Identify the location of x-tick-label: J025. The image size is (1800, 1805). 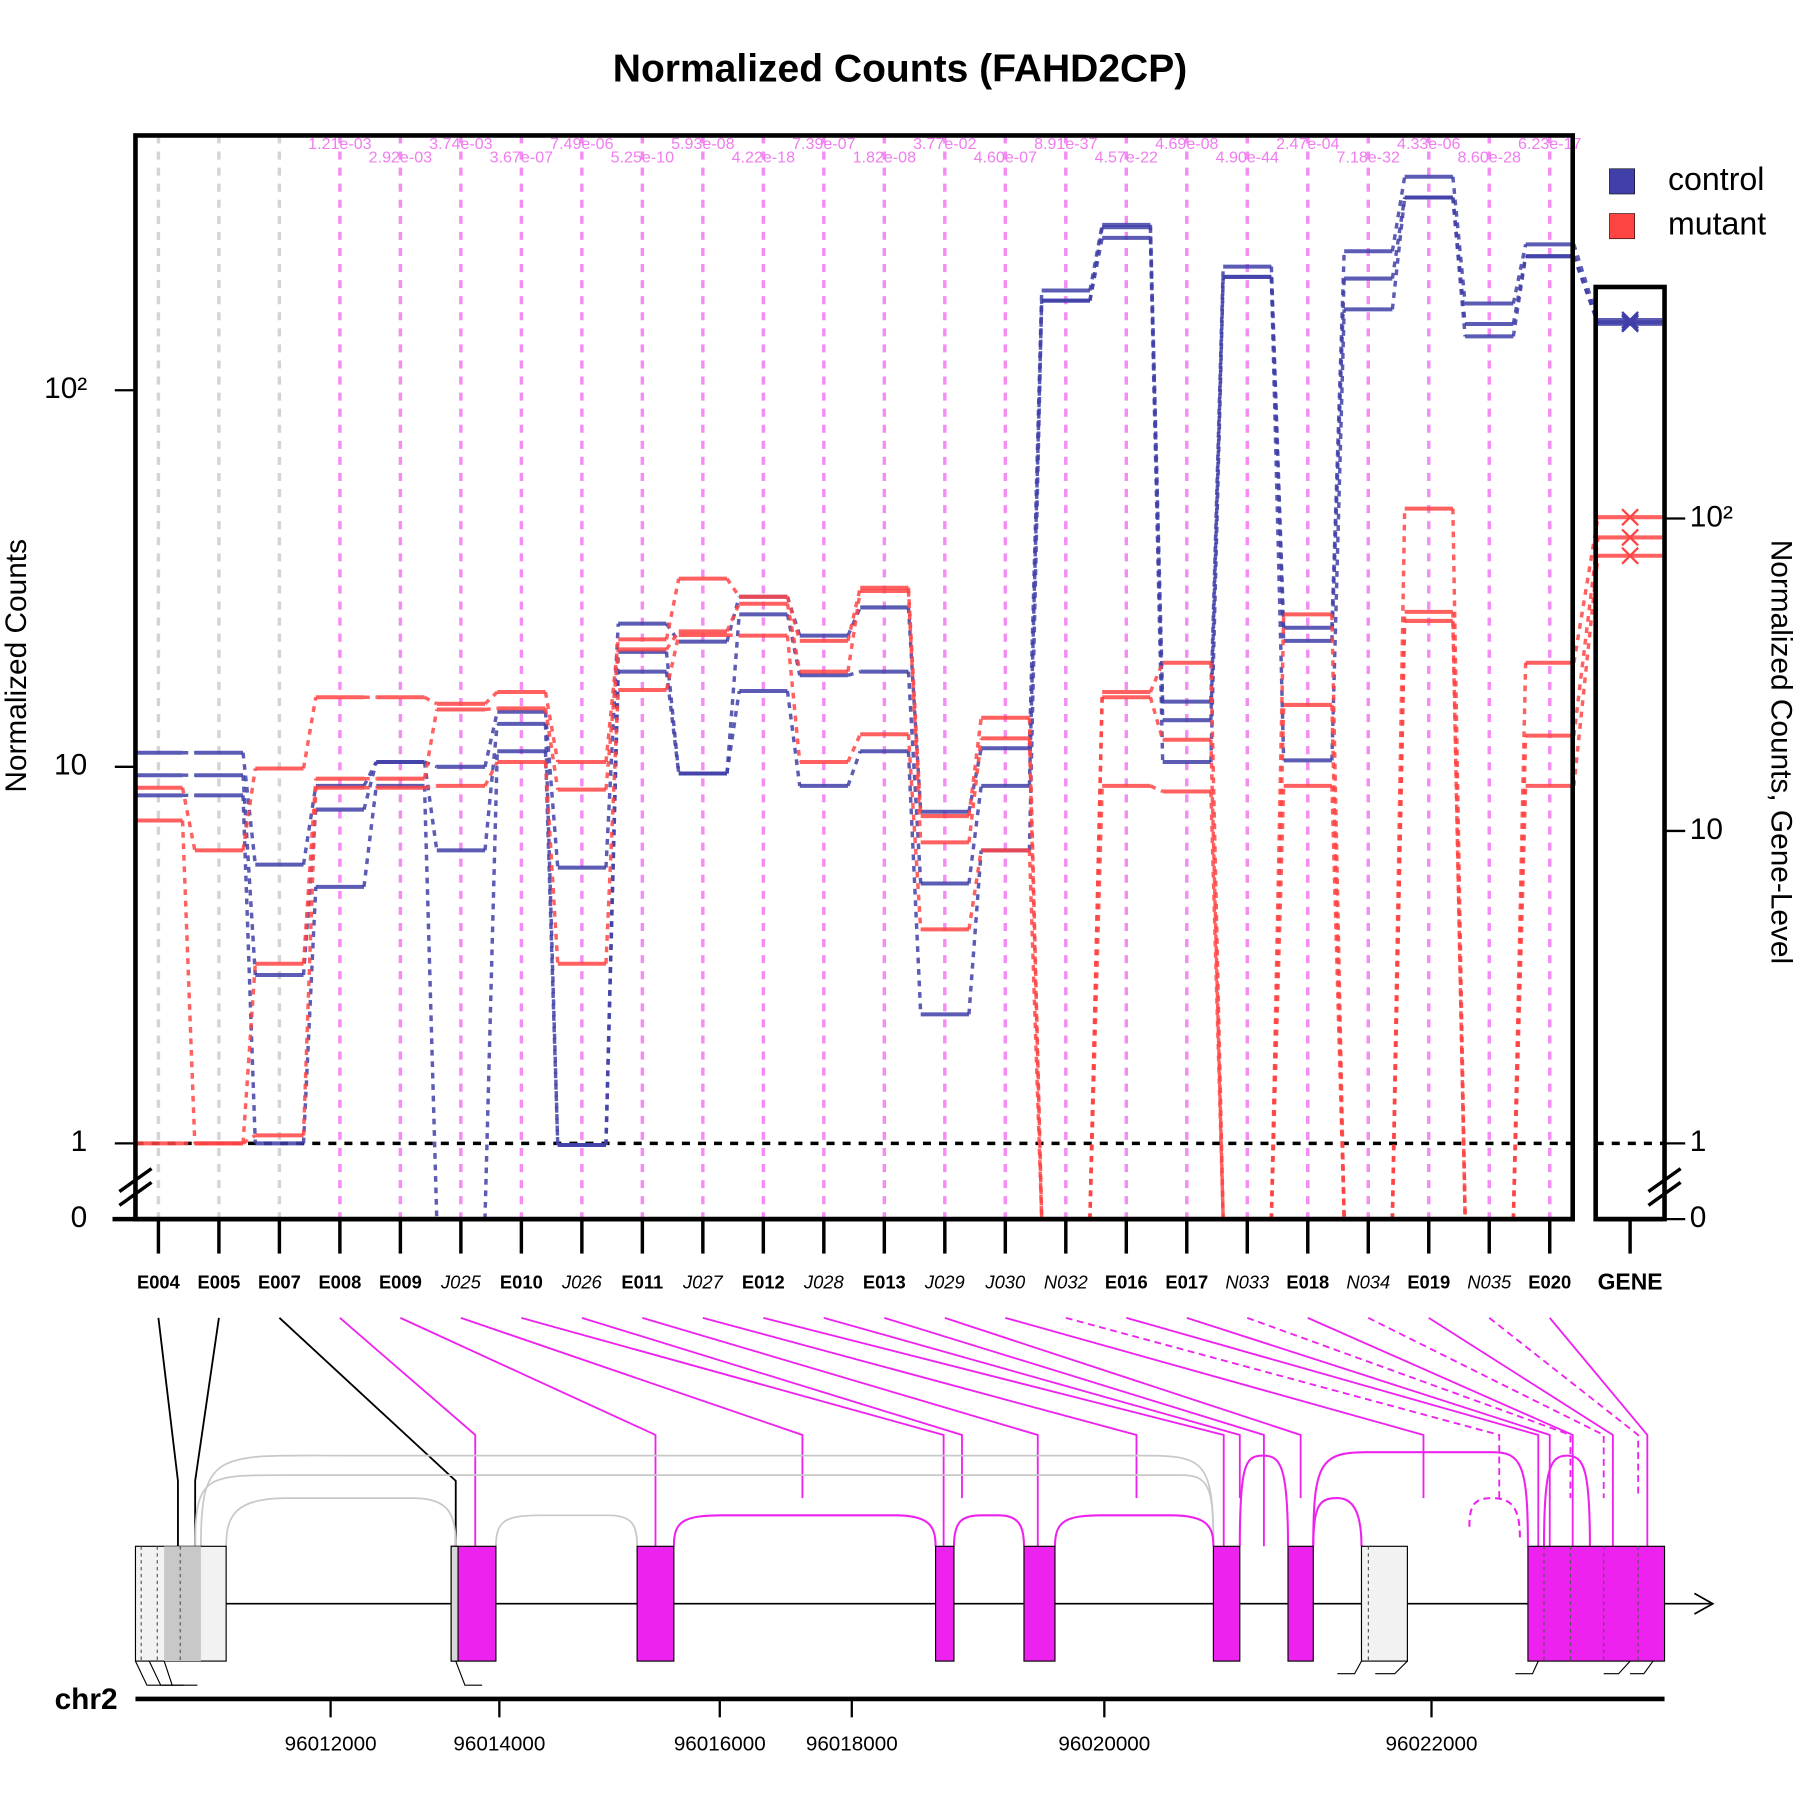
(461, 1281).